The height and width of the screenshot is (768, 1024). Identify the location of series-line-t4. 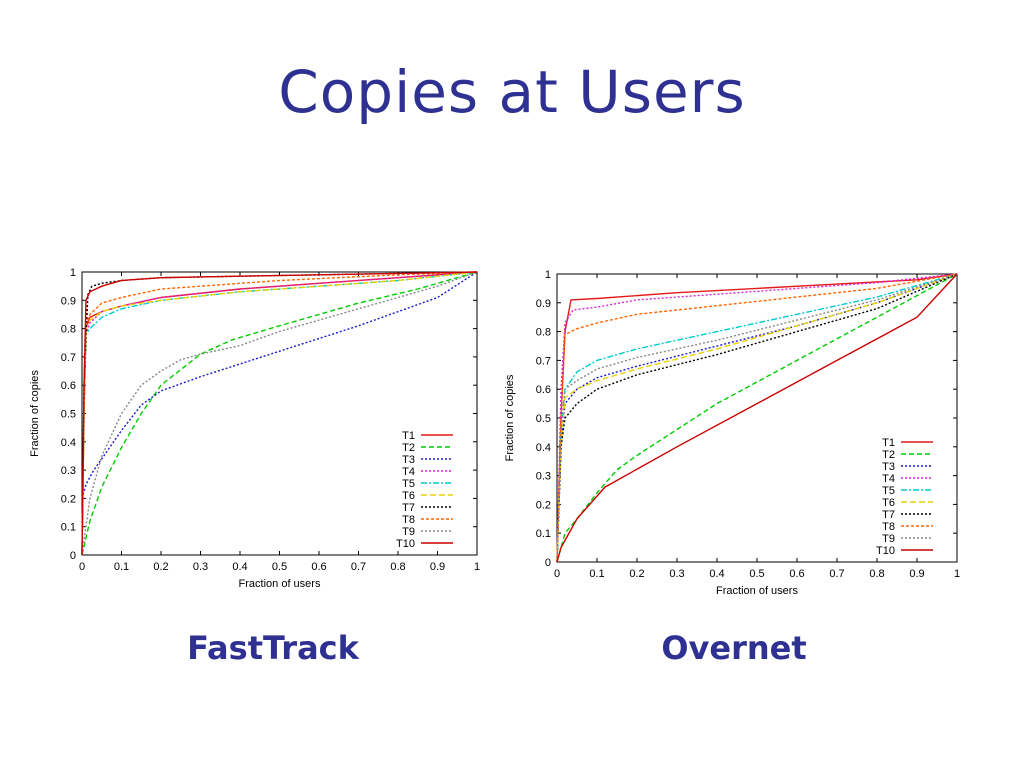
(757, 418).